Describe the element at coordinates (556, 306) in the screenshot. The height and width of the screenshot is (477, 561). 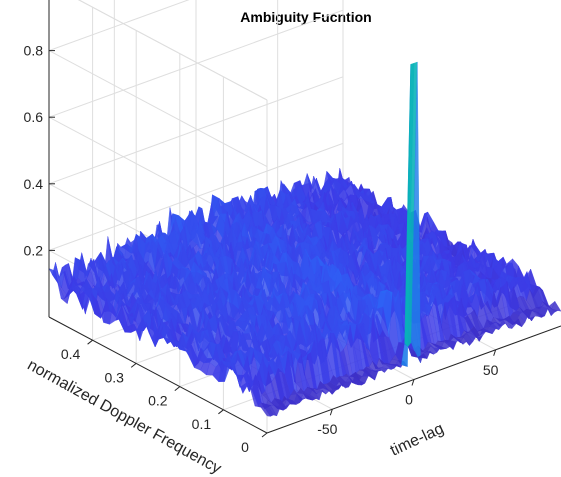
I see `surface-patch` at that location.